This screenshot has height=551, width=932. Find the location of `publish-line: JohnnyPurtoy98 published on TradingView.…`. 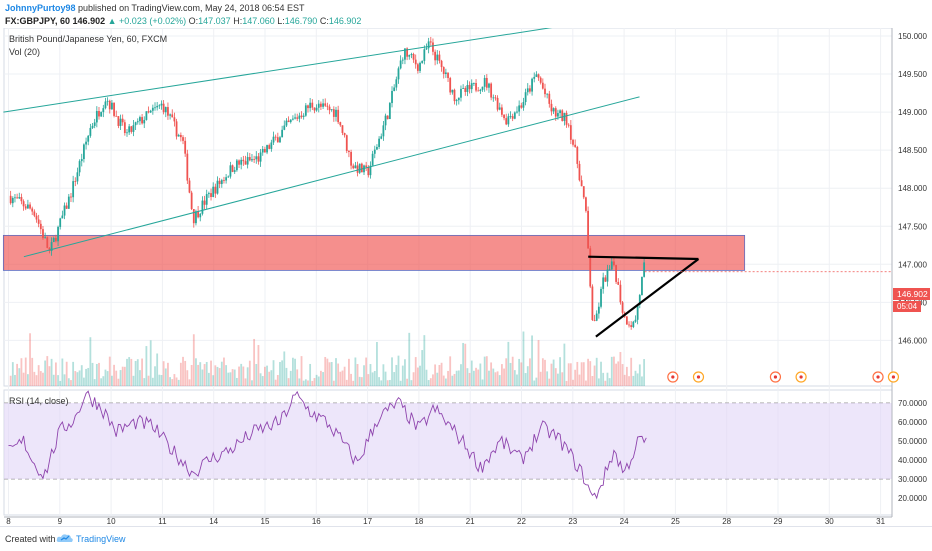

publish-line: JohnnyPurtoy98 published on TradingView.… is located at coordinates (155, 8).